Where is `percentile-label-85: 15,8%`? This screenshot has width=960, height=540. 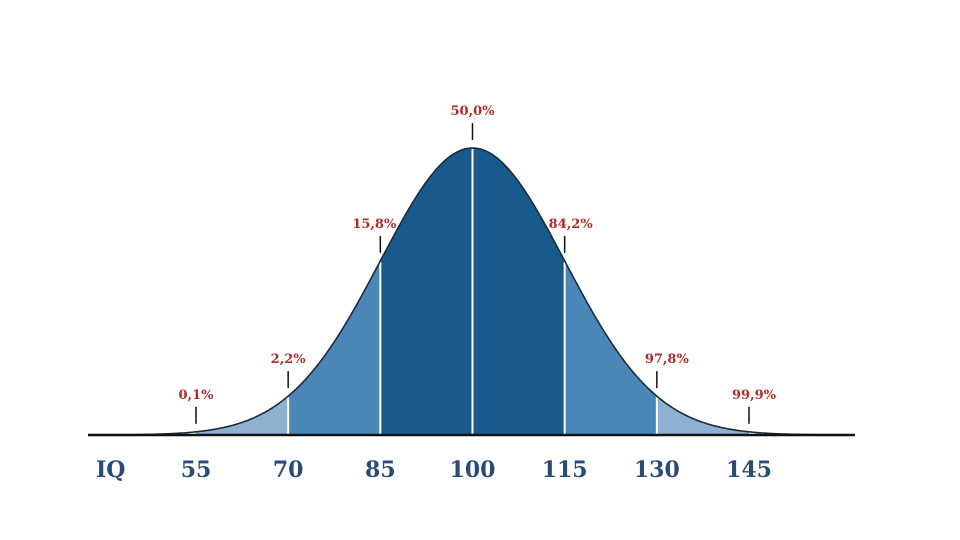 percentile-label-85: 15,8% is located at coordinates (374, 224).